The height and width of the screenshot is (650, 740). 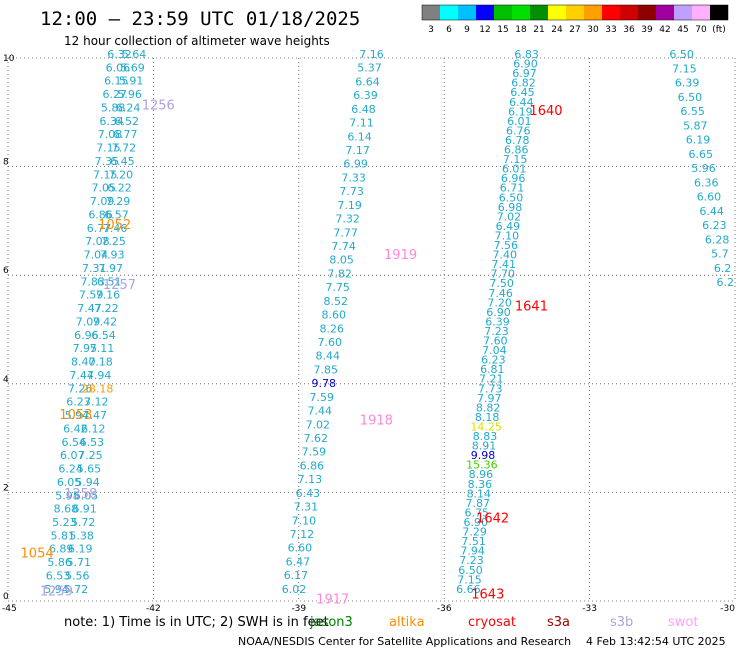 What do you see at coordinates (485, 436) in the screenshot?
I see `wave-height-label: 8.83` at bounding box center [485, 436].